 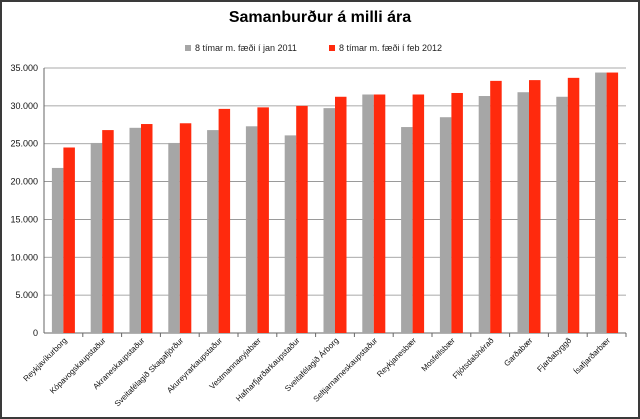 What do you see at coordinates (24, 106) in the screenshot?
I see `y-tick-label: 30.000` at bounding box center [24, 106].